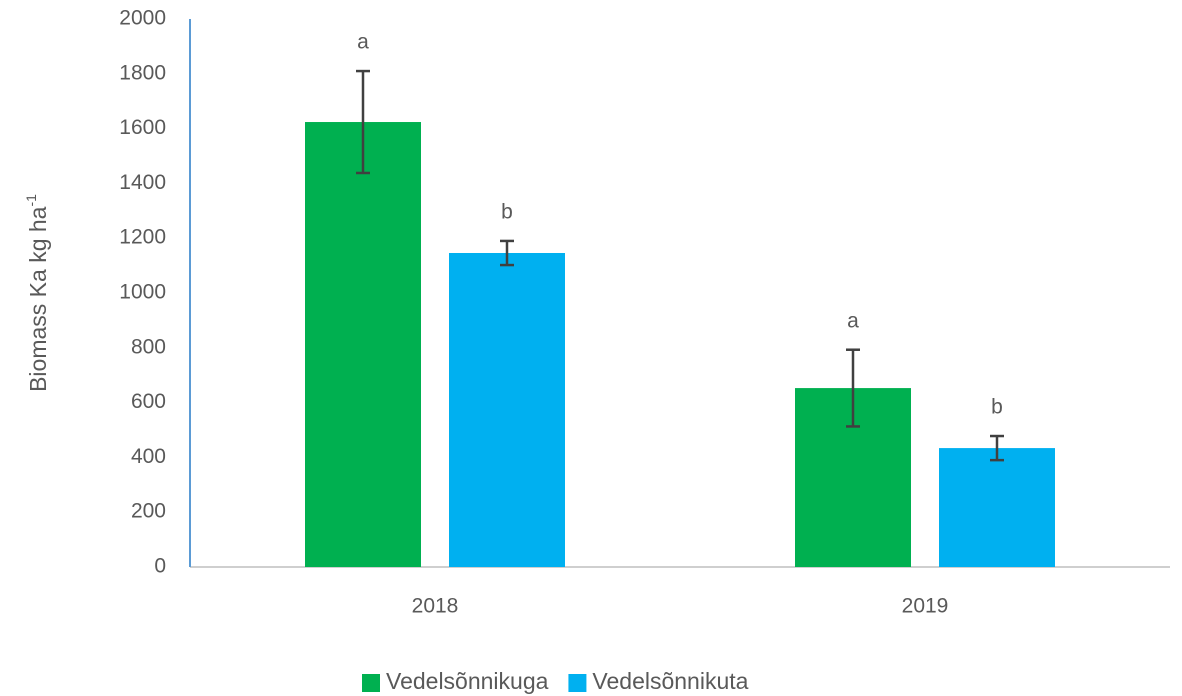 This screenshot has width=1182, height=696. What do you see at coordinates (925, 606) in the screenshot?
I see `x-tick-label: 2019` at bounding box center [925, 606].